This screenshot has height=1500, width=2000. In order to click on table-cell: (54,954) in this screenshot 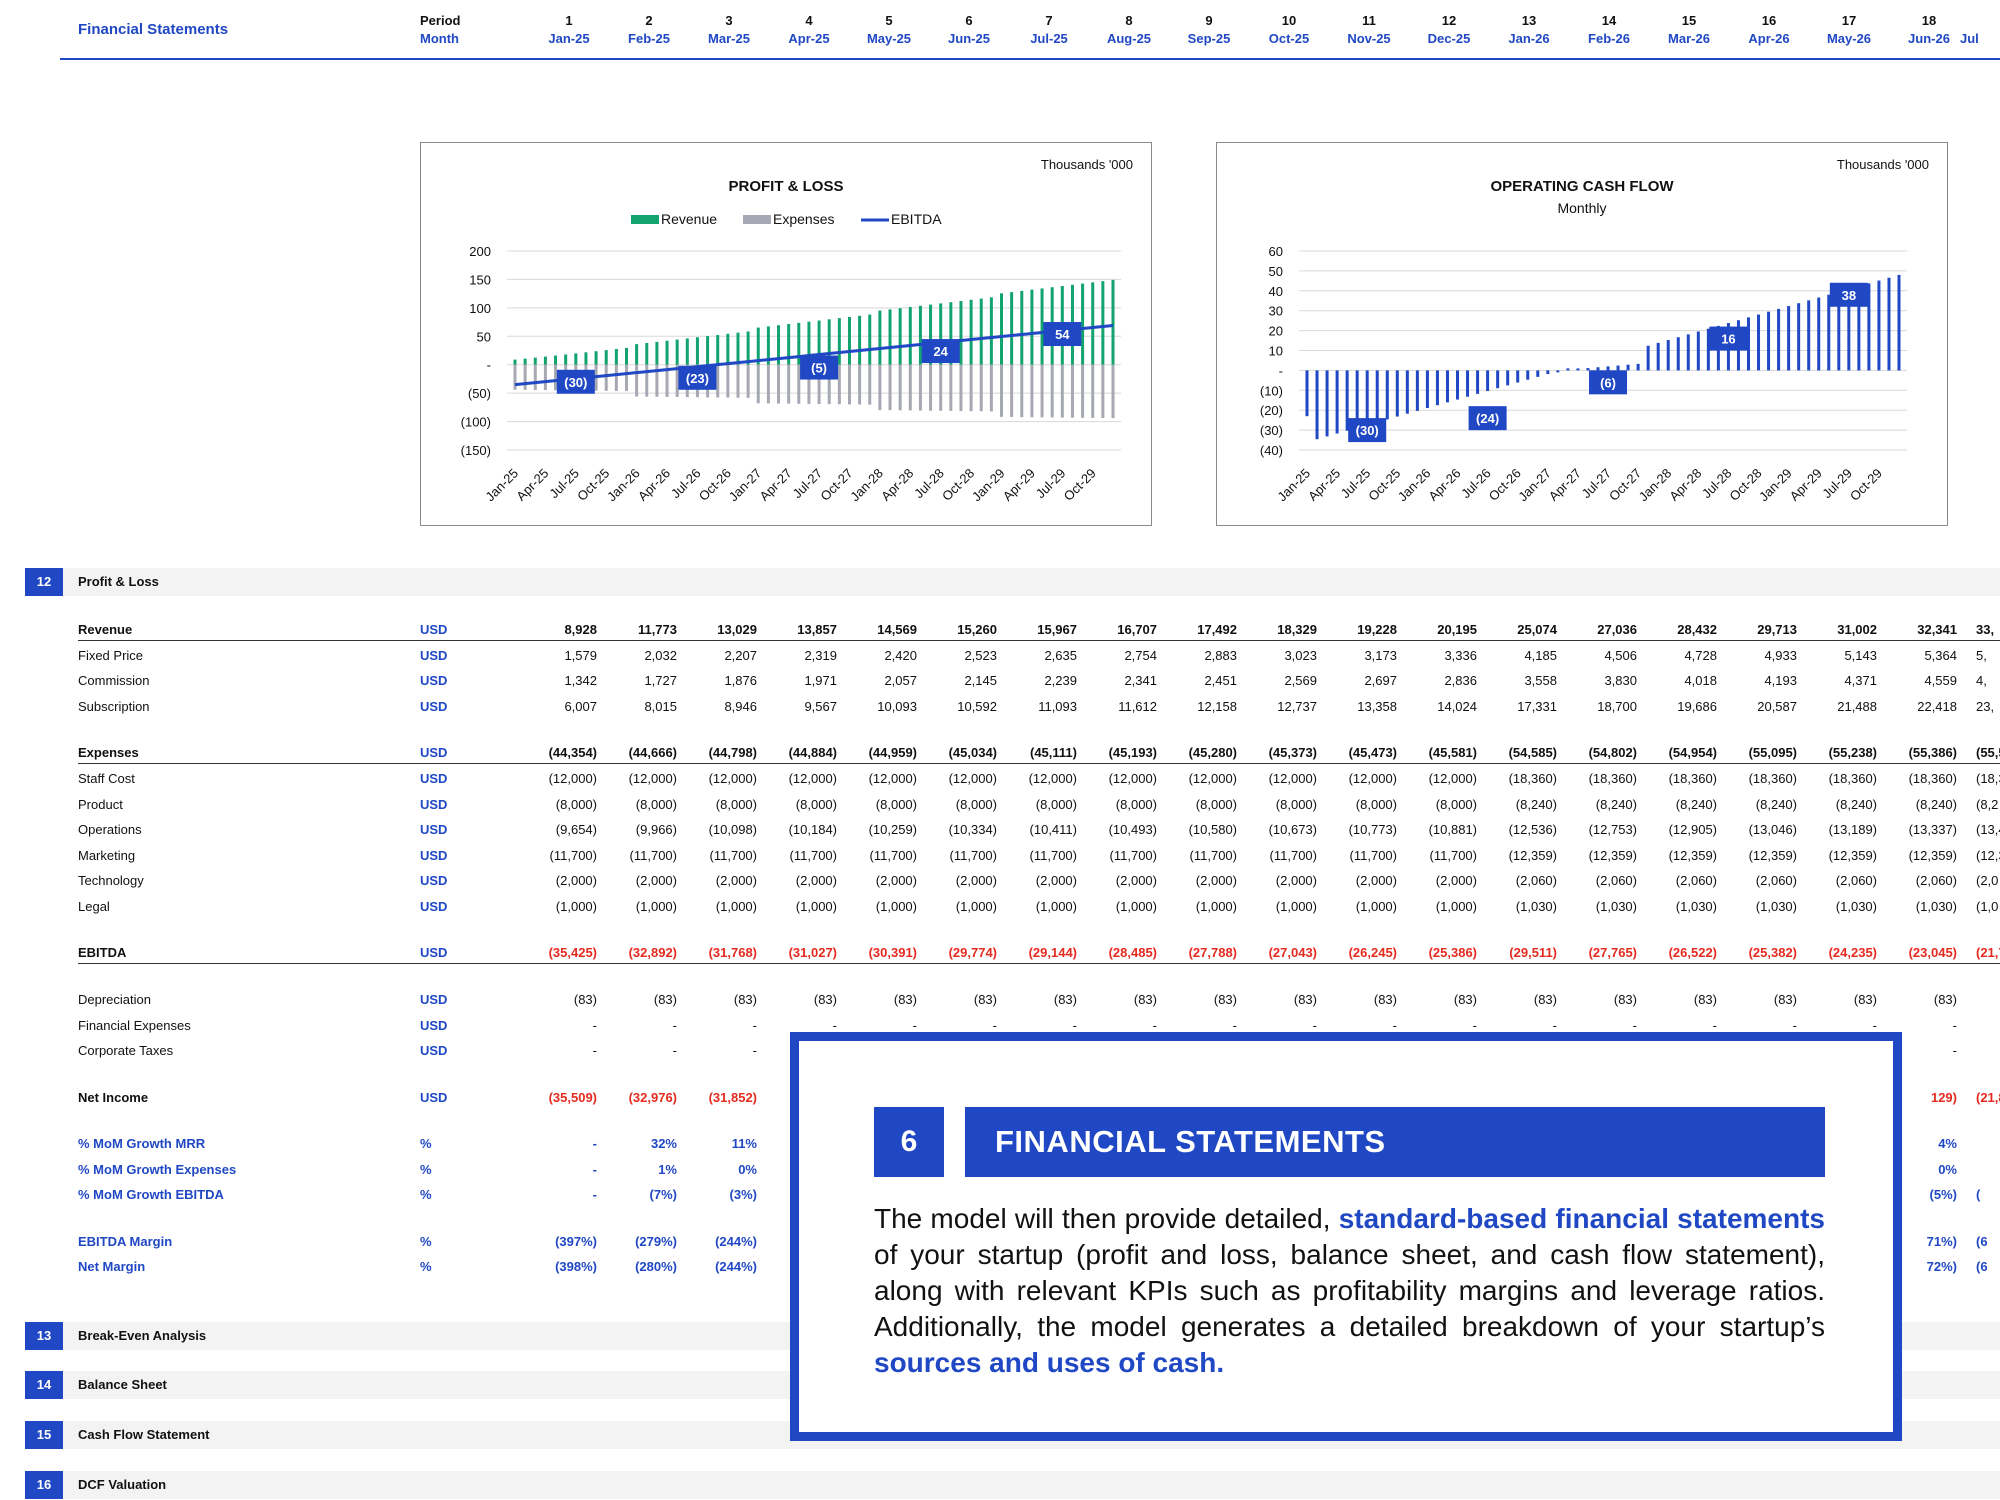, I will do `click(1692, 752)`.